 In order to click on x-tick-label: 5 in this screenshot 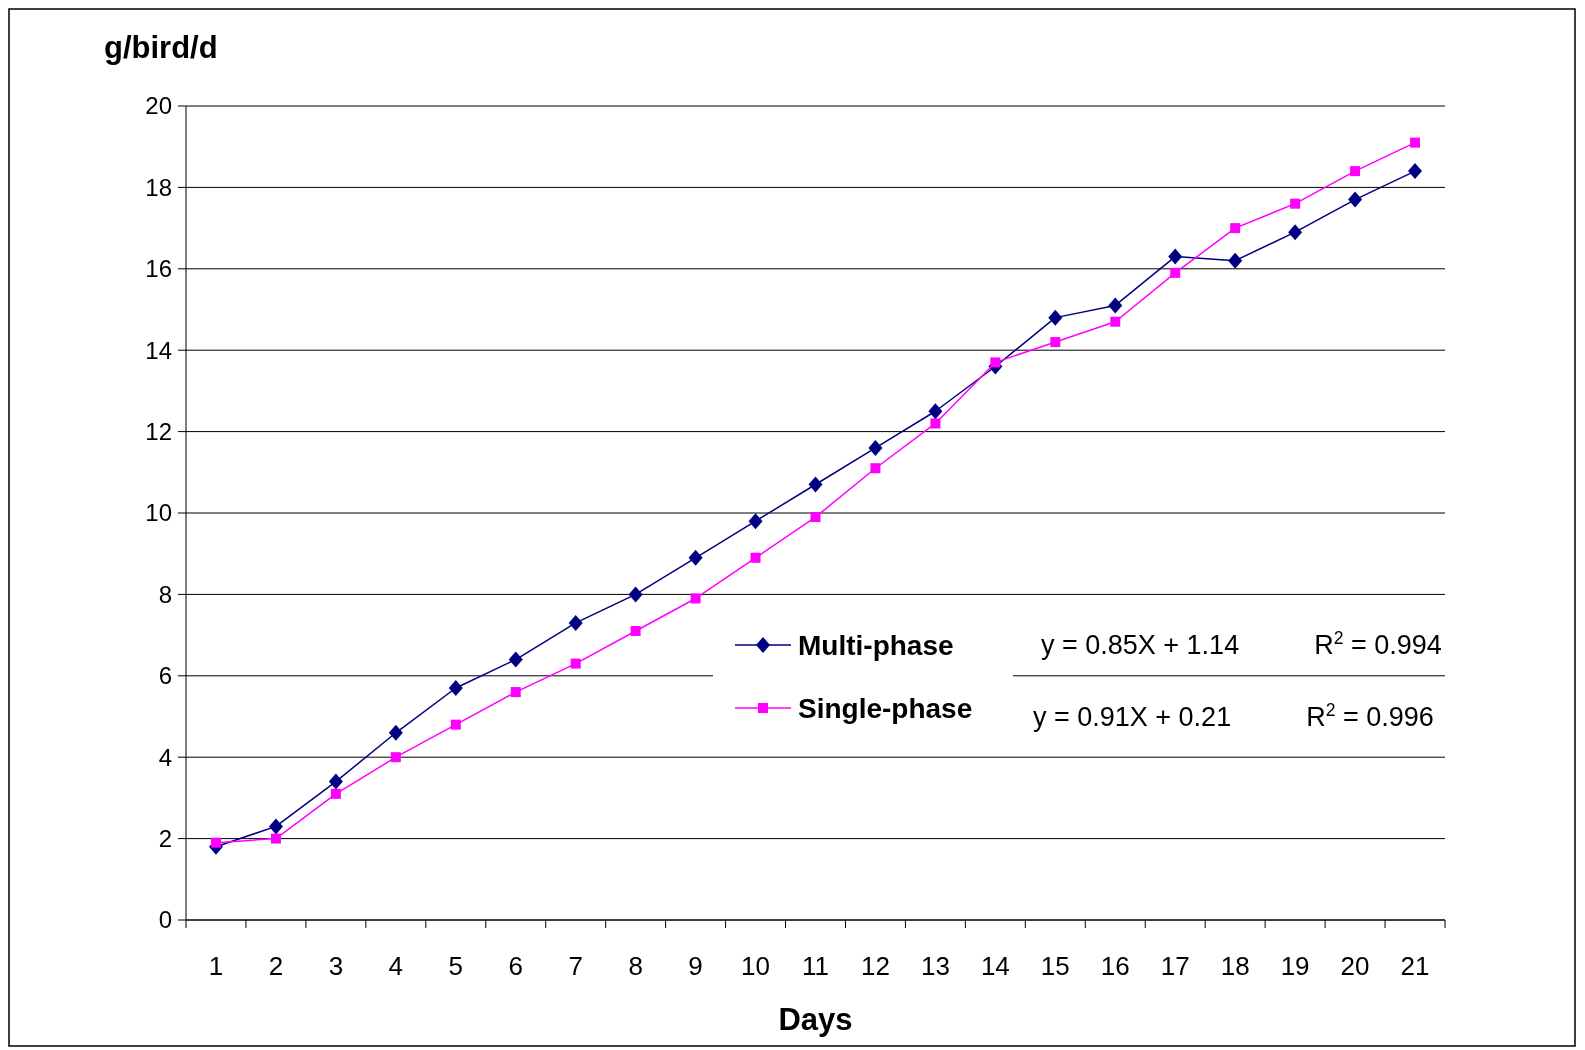, I will do `click(456, 966)`.